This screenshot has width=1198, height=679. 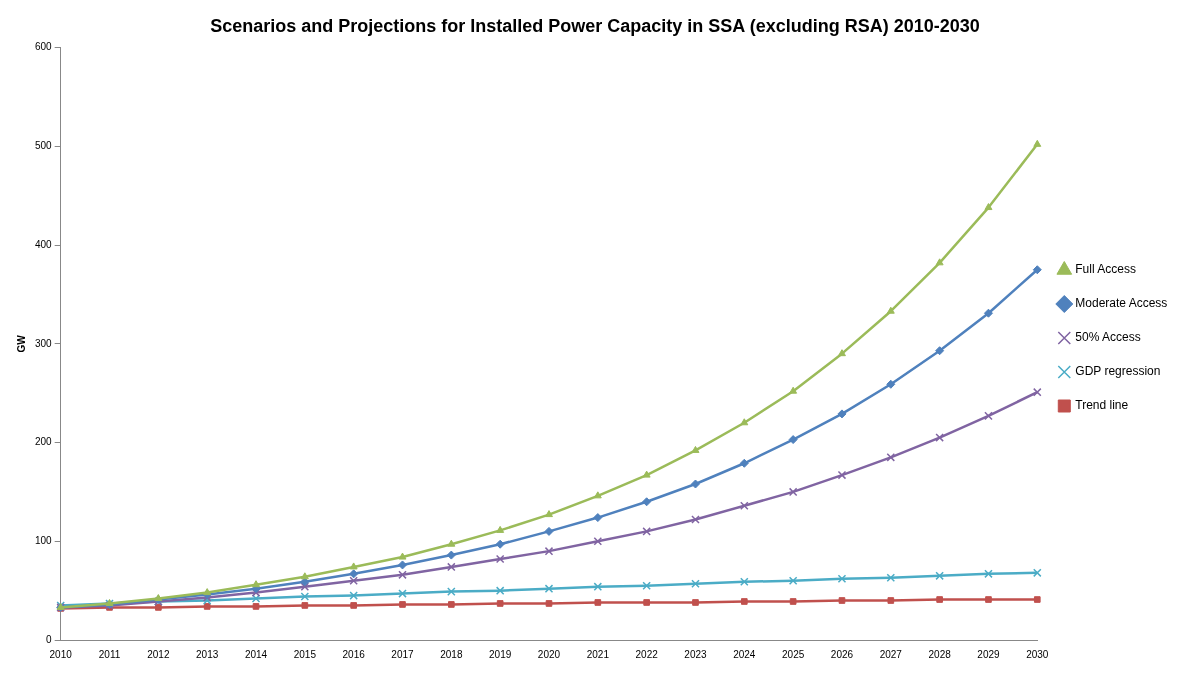 I want to click on x-tick-label: 2014, so click(x=256, y=654).